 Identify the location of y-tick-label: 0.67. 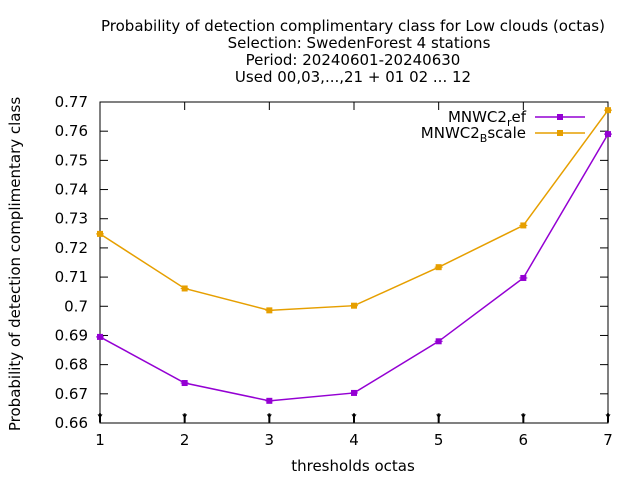
(71, 394).